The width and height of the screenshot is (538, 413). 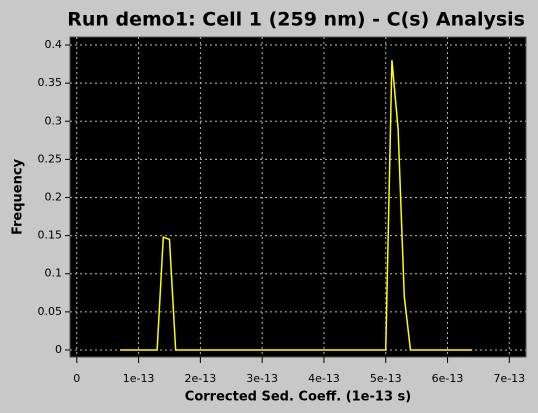 What do you see at coordinates (54, 273) in the screenshot?
I see `y-tick-label: 0.1` at bounding box center [54, 273].